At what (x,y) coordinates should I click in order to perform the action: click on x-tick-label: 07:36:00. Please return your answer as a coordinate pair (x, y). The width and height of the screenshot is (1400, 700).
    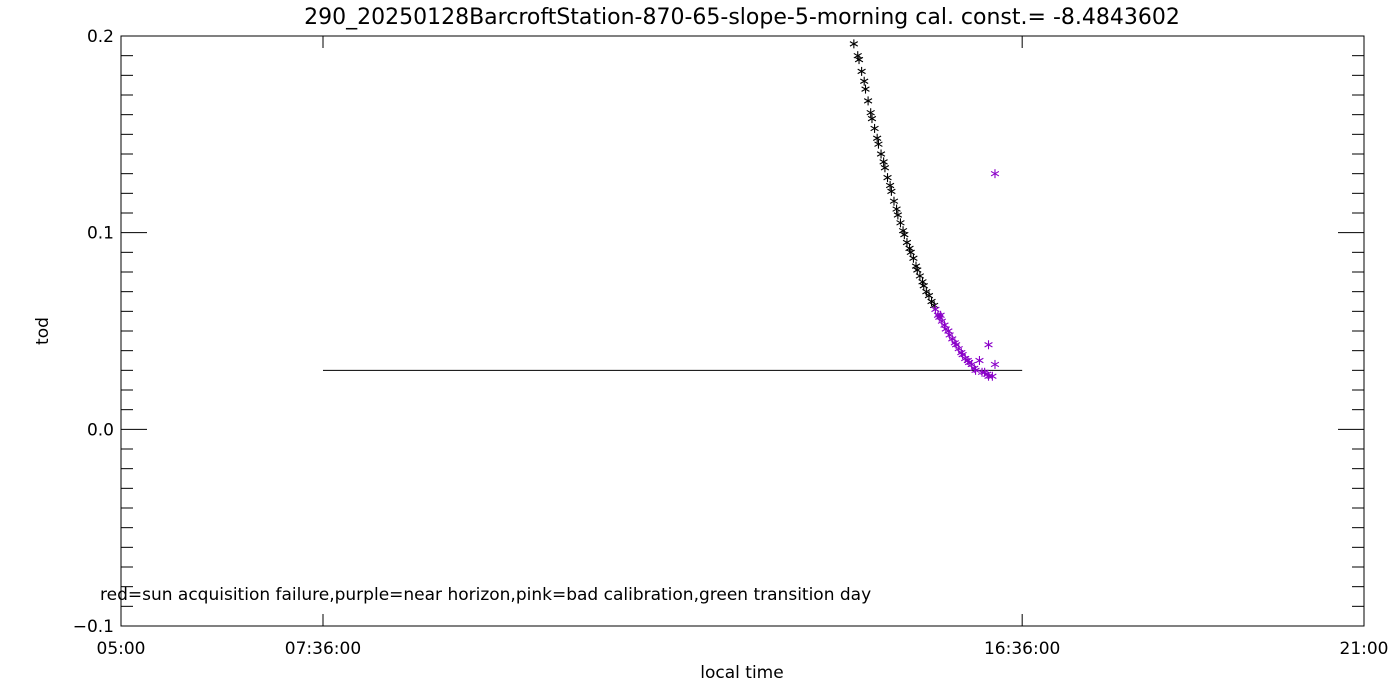
    Looking at the image, I should click on (323, 649).